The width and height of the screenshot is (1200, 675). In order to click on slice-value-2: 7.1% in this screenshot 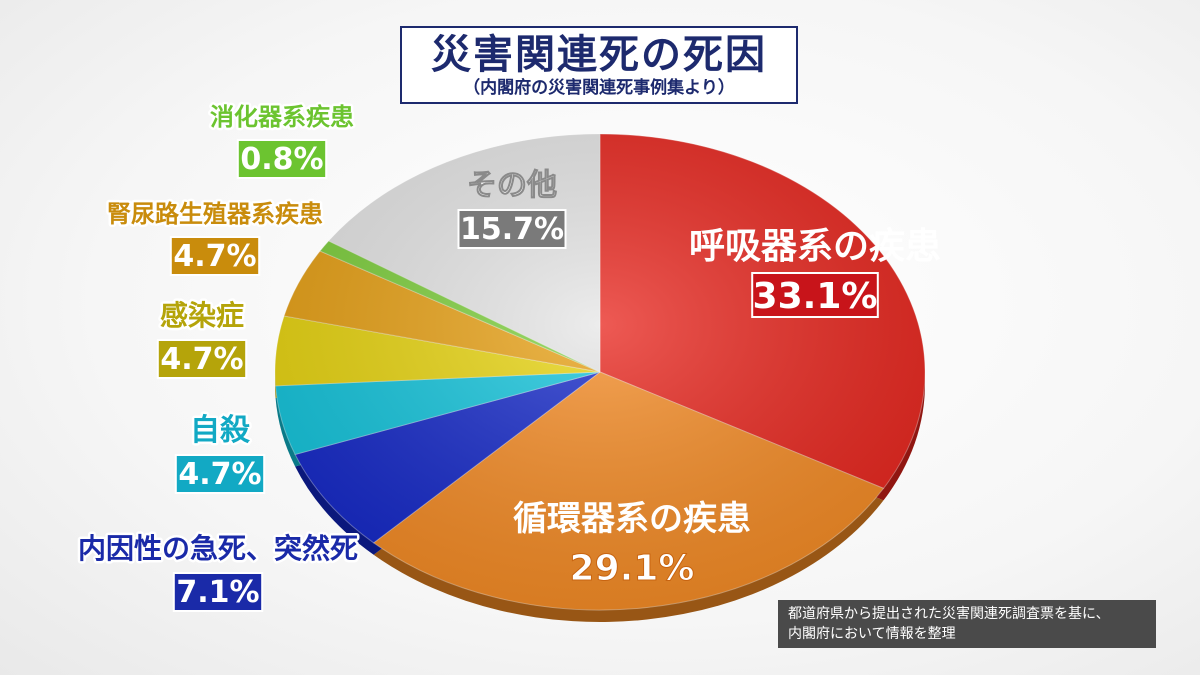, I will do `click(217, 592)`.